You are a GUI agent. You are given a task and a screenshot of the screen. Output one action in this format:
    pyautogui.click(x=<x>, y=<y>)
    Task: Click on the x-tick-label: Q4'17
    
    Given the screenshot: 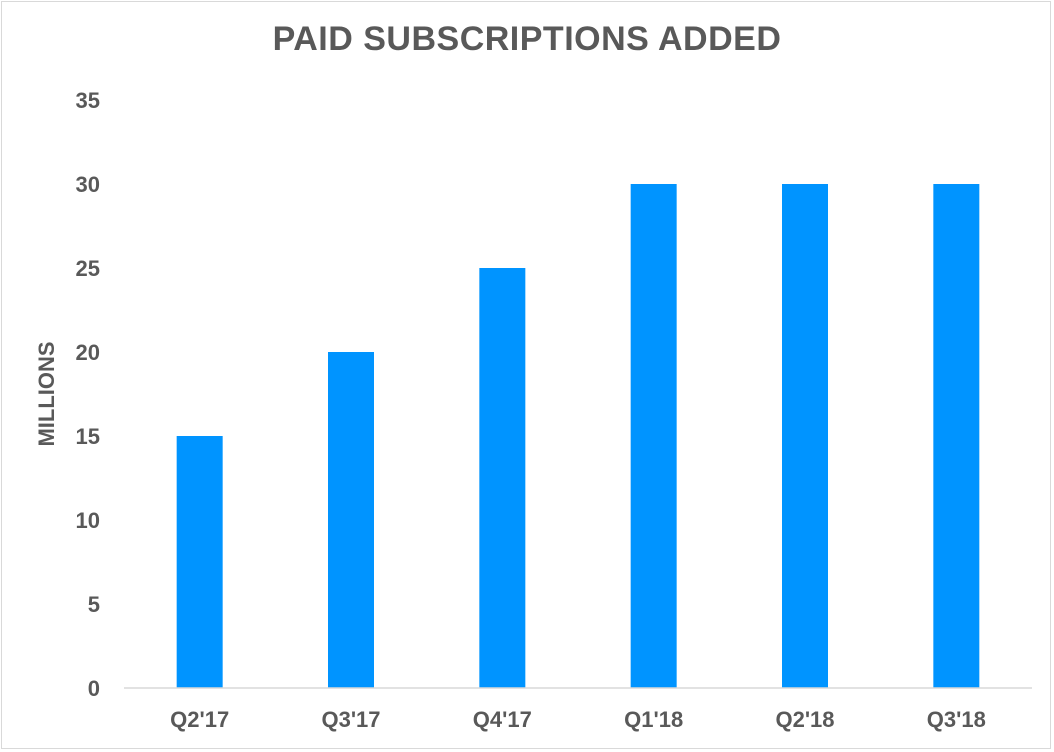 What is the action you would take?
    pyautogui.click(x=502, y=719)
    